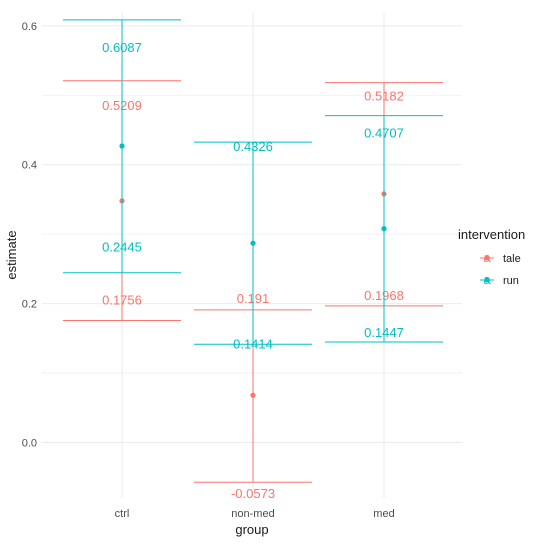 The height and width of the screenshot is (548, 550). Describe the element at coordinates (122, 247) in the screenshot. I see `lower-value-label: 0.2445` at that location.